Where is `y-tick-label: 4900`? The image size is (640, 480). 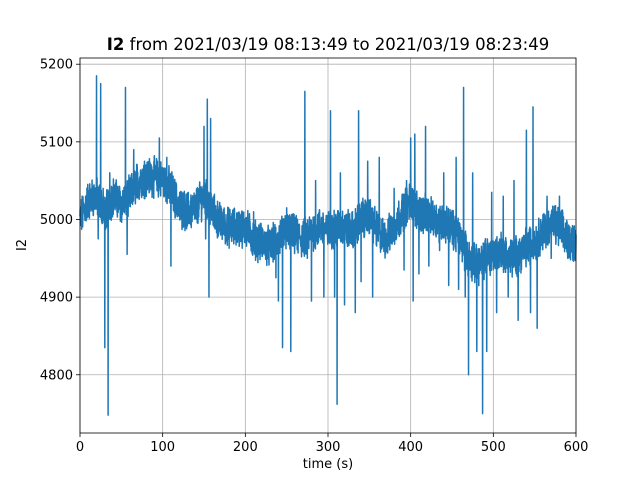
y-tick-label: 4900 is located at coordinates (56, 298).